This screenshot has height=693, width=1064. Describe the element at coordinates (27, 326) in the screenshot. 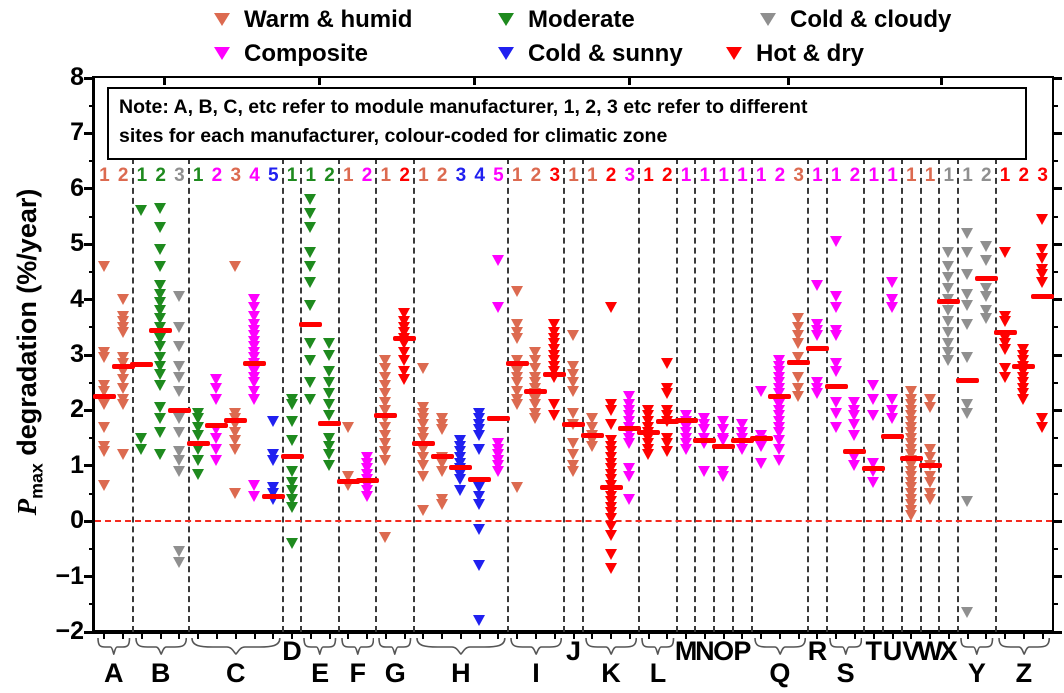

I see `y-axis-title-text: degradation (%/year)` at that location.